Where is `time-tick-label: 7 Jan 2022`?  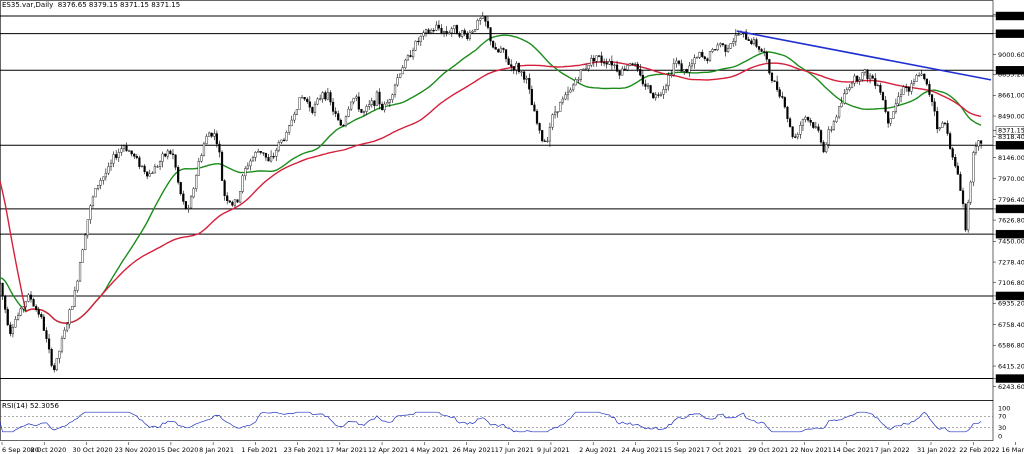
time-tick-label: 7 Jan 2022 is located at coordinates (892, 450).